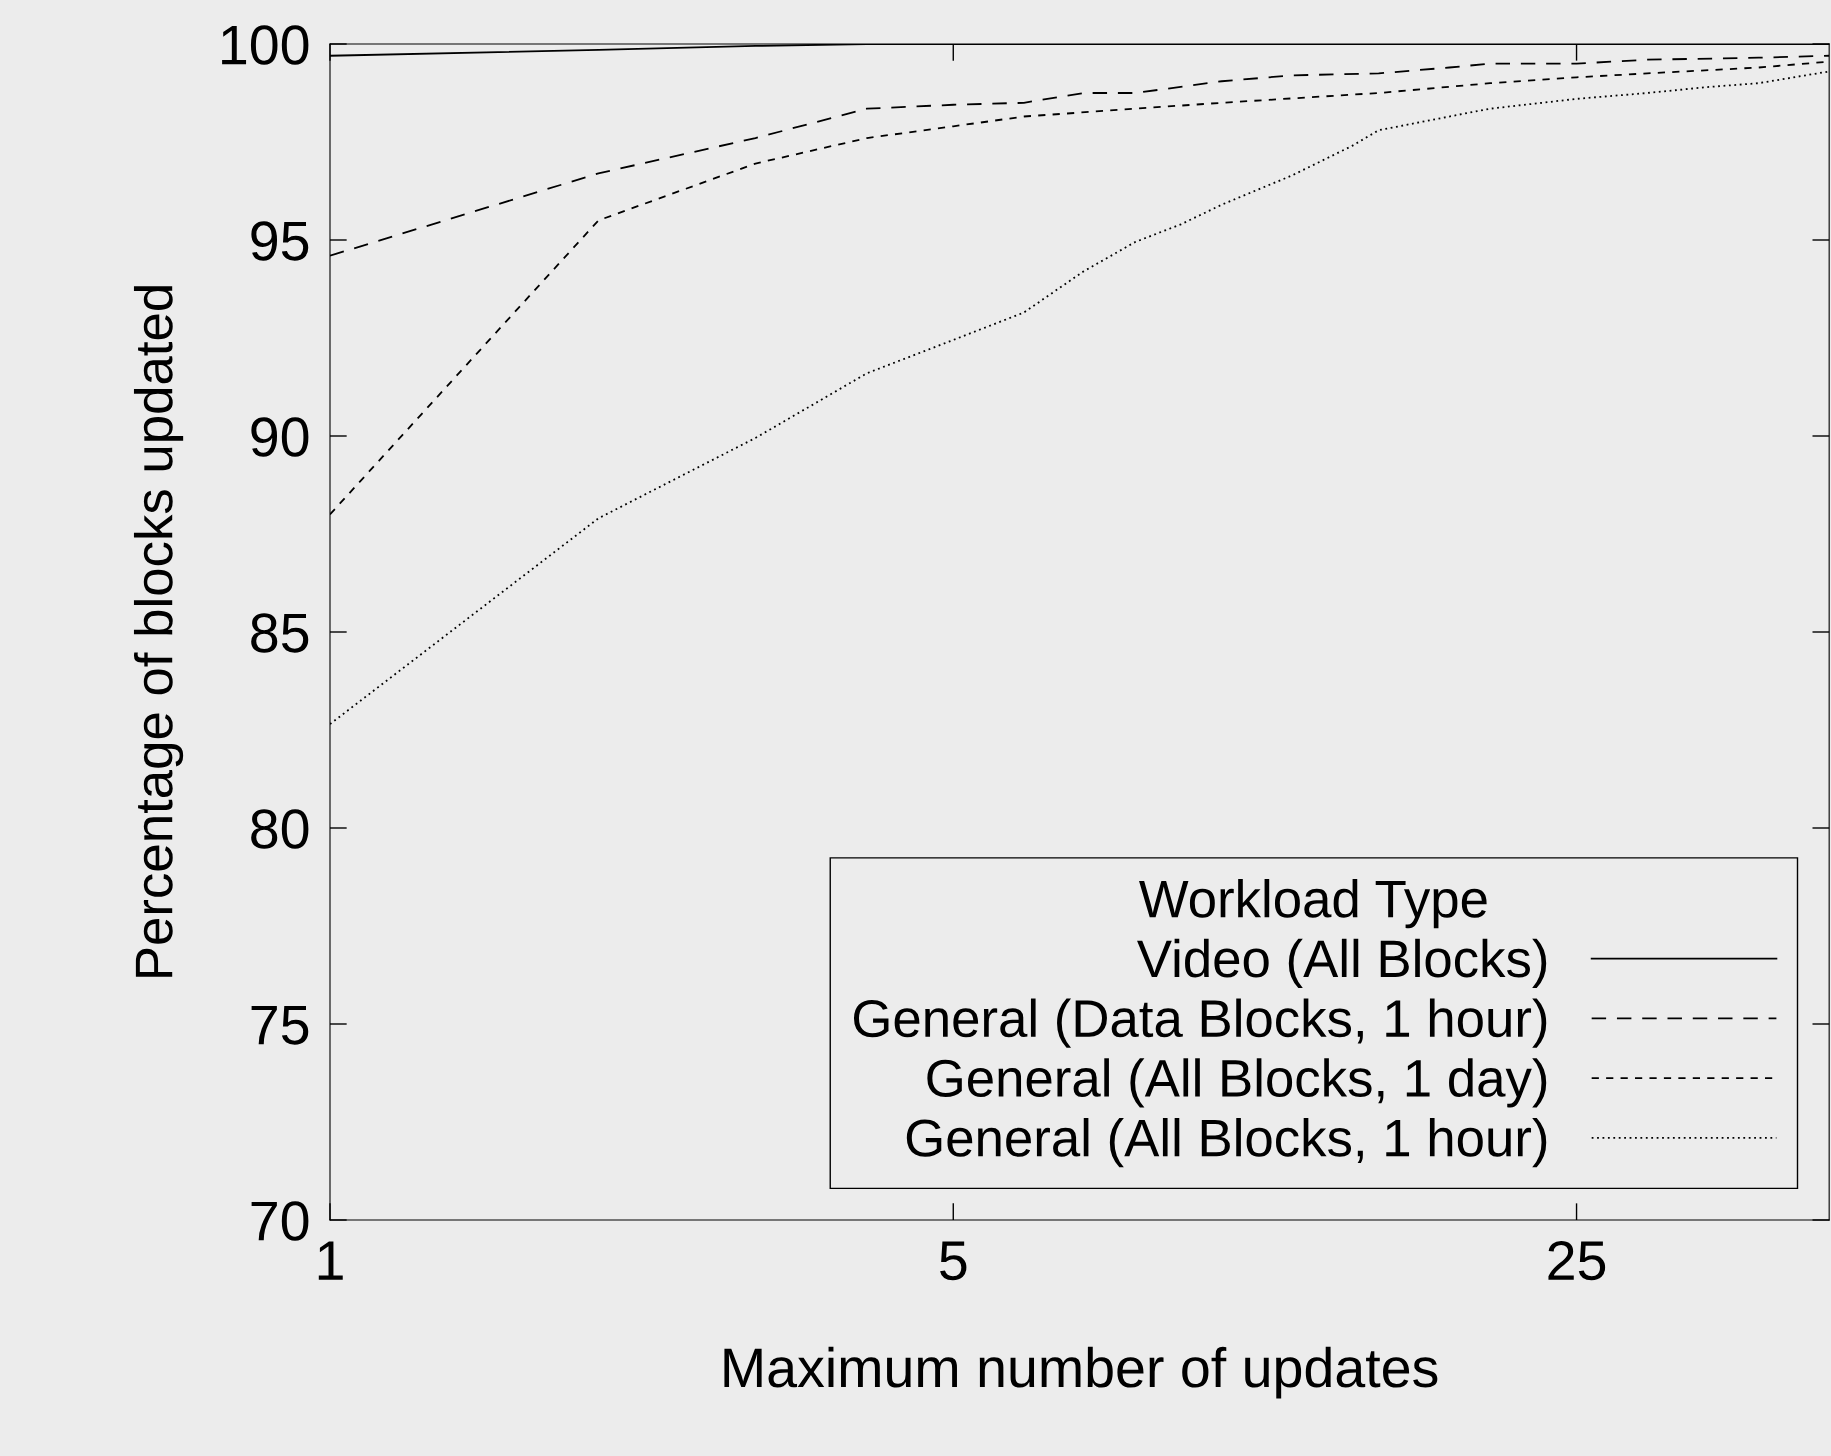 Image resolution: width=1831 pixels, height=1456 pixels. I want to click on x-tick-label: 5, so click(953, 1261).